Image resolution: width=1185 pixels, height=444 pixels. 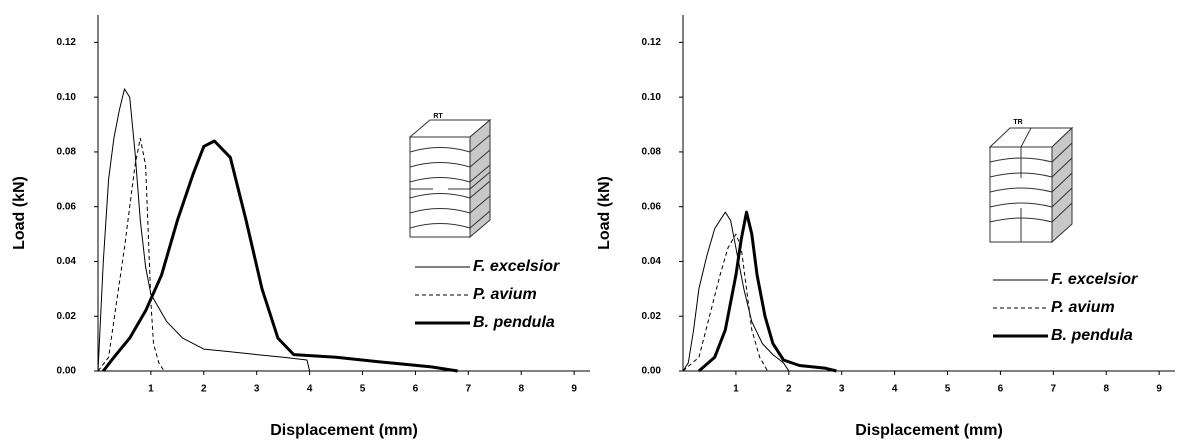 What do you see at coordinates (1017, 122) in the screenshot?
I see `inset-label: TR` at bounding box center [1017, 122].